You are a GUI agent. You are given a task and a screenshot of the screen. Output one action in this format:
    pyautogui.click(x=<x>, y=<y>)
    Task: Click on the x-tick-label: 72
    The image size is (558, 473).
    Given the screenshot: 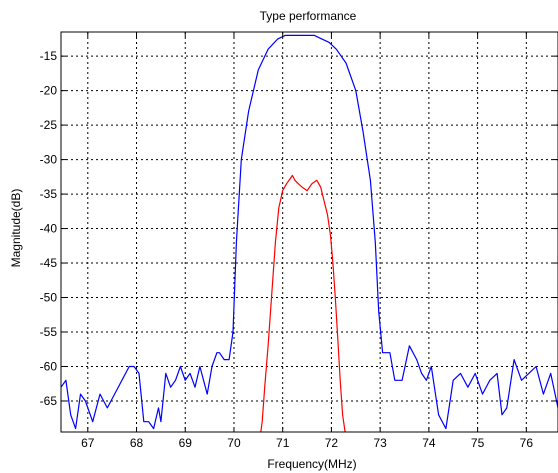 What is the action you would take?
    pyautogui.click(x=332, y=443)
    